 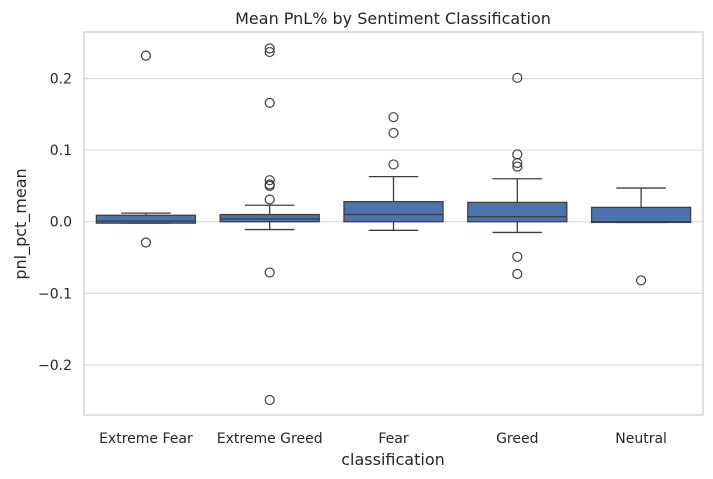 I want to click on y-tick-label: −0.1, so click(x=55, y=294).